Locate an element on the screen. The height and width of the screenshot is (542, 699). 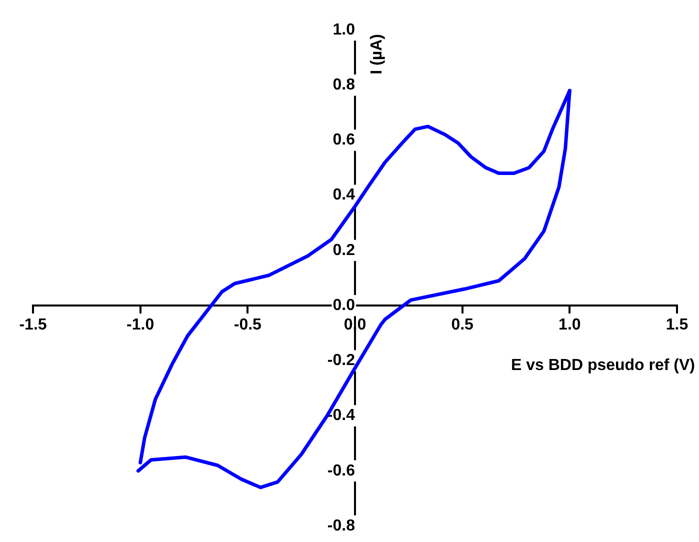
y-tick-label: 1.0 is located at coordinates (344, 29).